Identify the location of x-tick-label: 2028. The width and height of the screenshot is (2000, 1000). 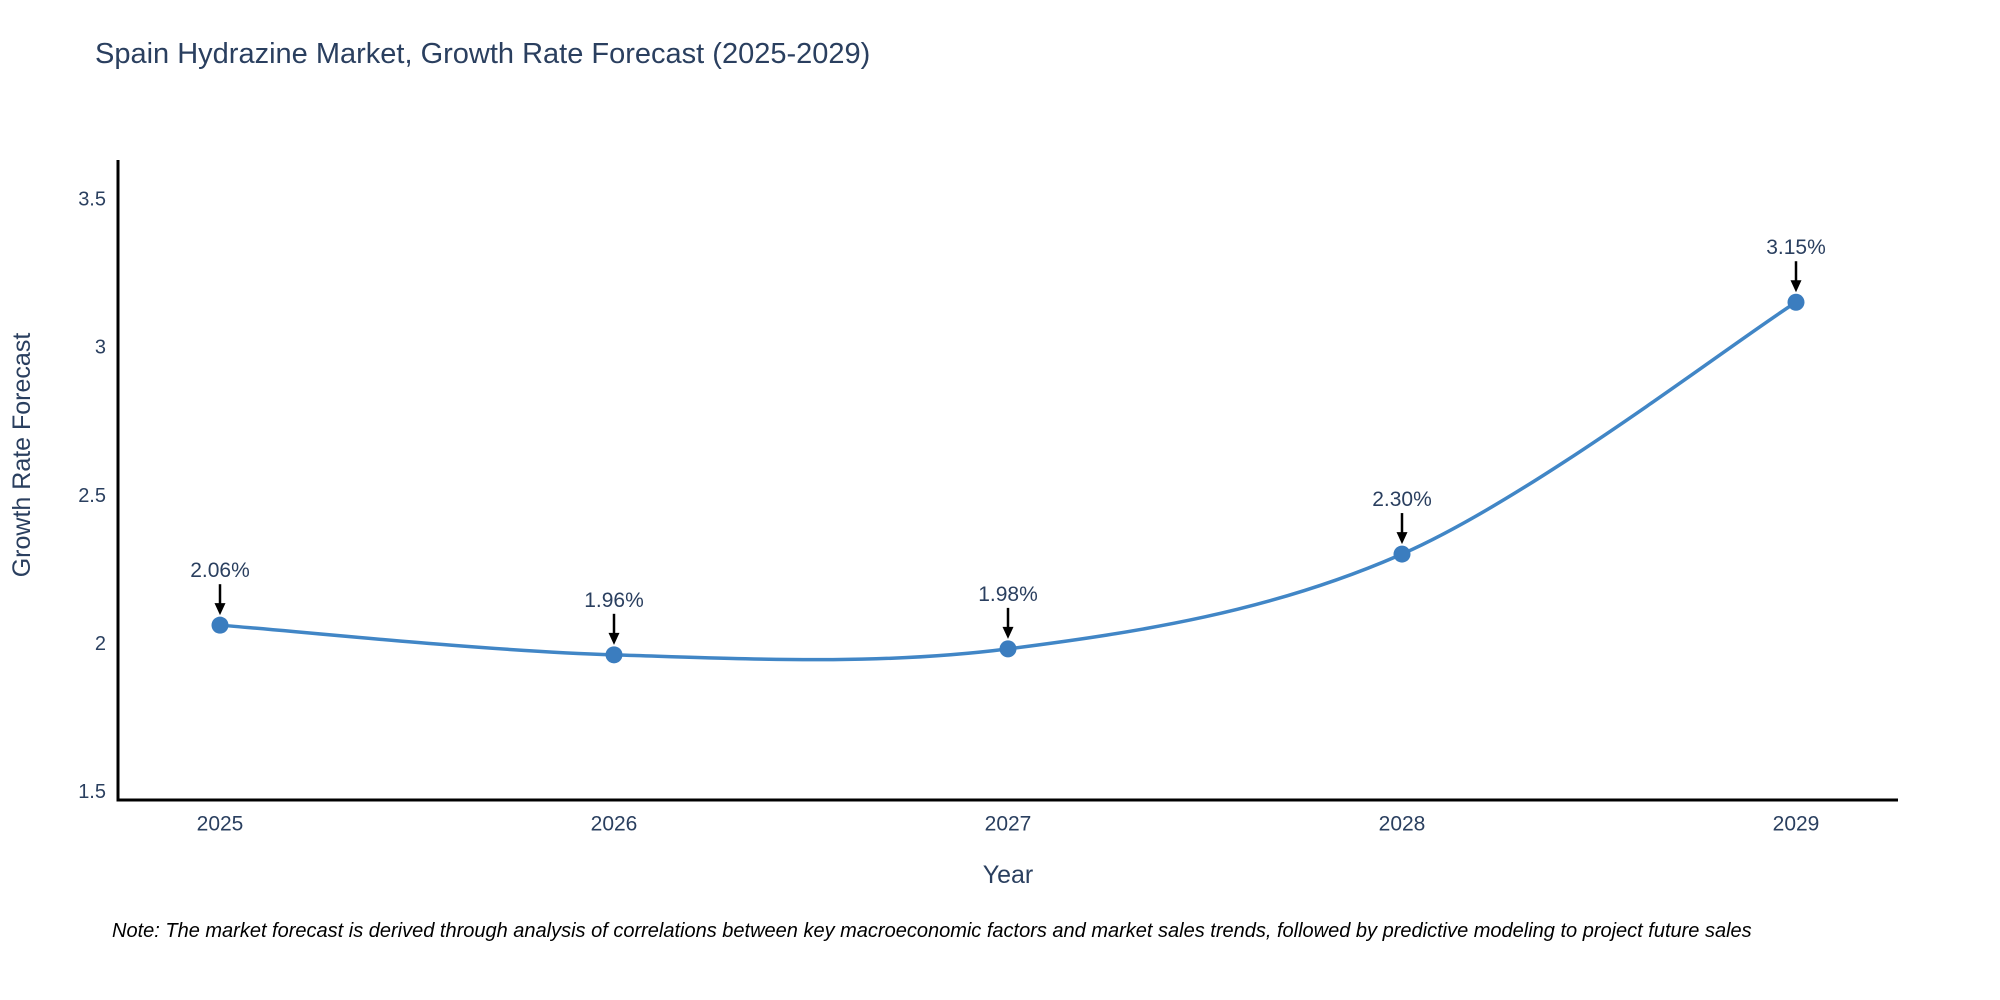
(1402, 823).